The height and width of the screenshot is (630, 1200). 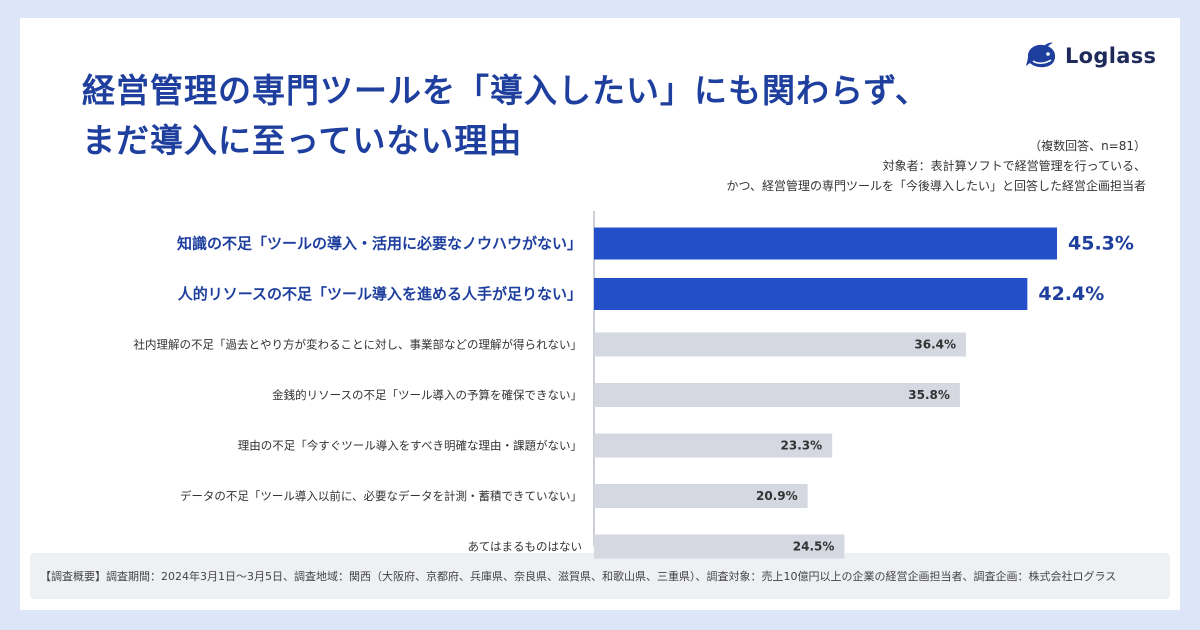 I want to click on category-label-3: 社内理解の不足「過去とやり方が変わることに対し、事業部などの理解が得られない」, so click(x=358, y=345).